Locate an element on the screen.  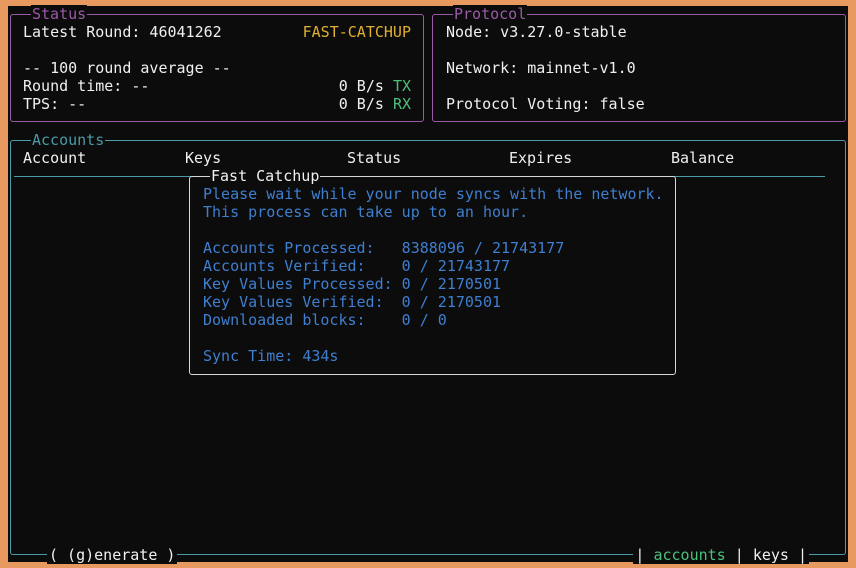
column-account: Account is located at coordinates (55, 158).